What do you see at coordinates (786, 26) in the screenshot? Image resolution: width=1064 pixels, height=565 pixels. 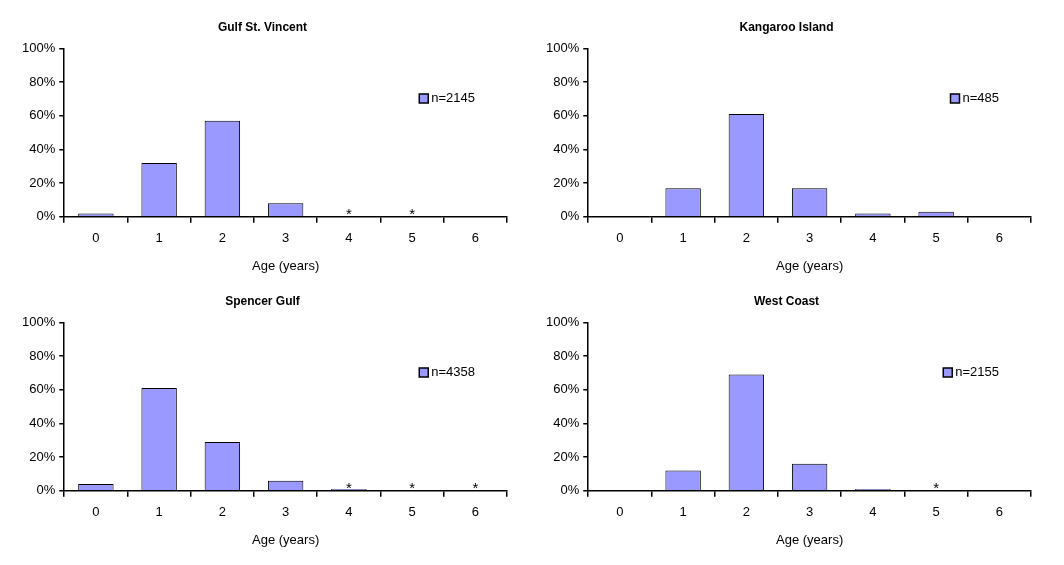 I see `chart-title: Kangaroo Island` at bounding box center [786, 26].